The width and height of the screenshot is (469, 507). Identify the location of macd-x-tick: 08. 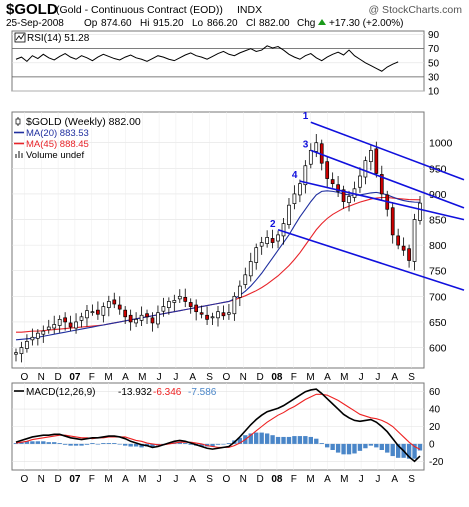
(277, 479).